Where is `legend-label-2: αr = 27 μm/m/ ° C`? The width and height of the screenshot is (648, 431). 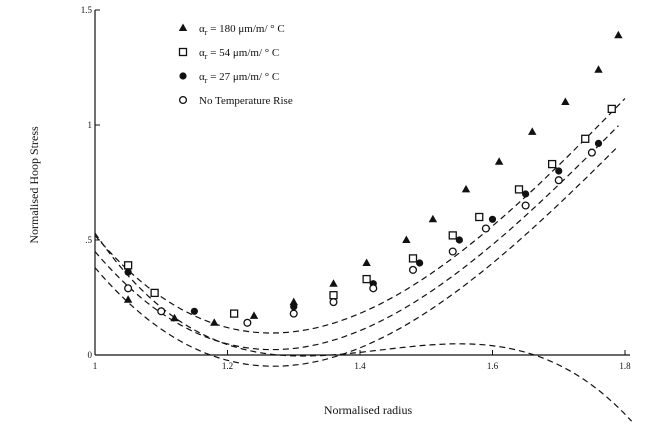
legend-label-2: αr = 27 μm/m/ ° C is located at coordinates (239, 78).